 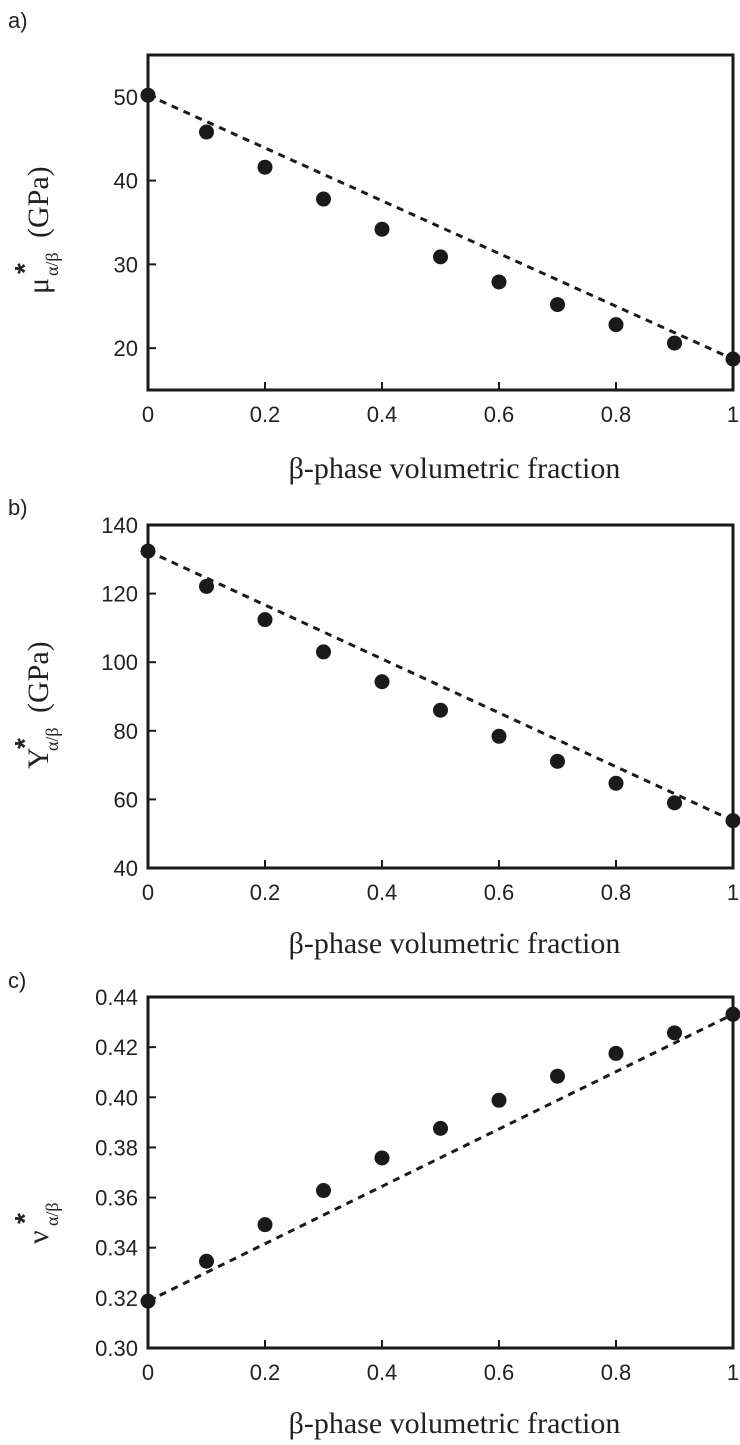 I want to click on y-tick-label: 0.42, so click(x=116, y=1047).